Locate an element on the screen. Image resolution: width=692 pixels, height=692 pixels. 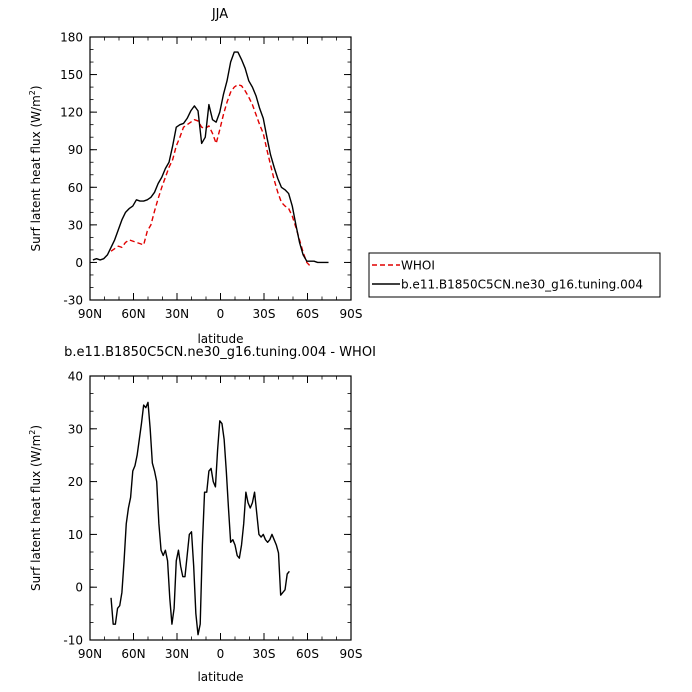
legend: WHOI b.e11.B1850C5CN.ne30_g16.tuning.004 is located at coordinates (514, 275).